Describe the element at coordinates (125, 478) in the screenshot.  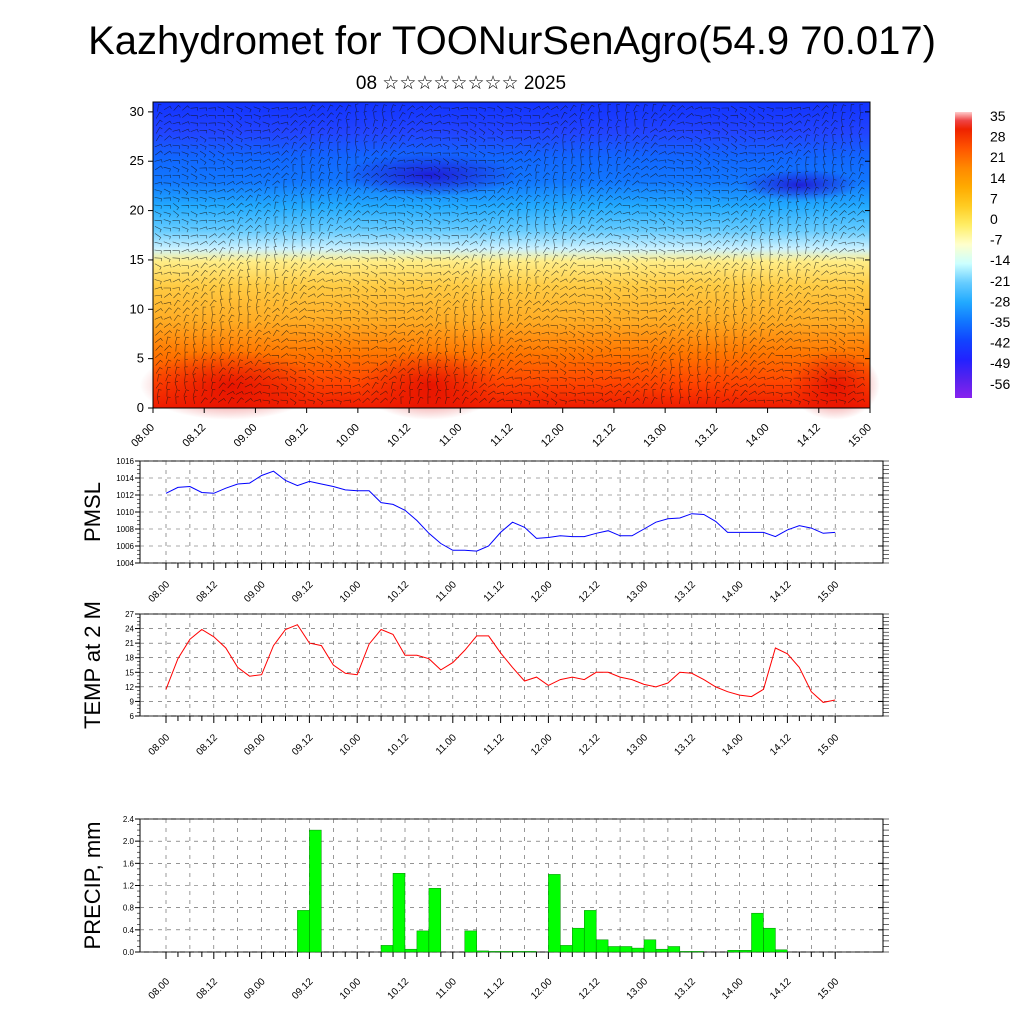
I see `pmsl-y-tick-label: 1014` at that location.